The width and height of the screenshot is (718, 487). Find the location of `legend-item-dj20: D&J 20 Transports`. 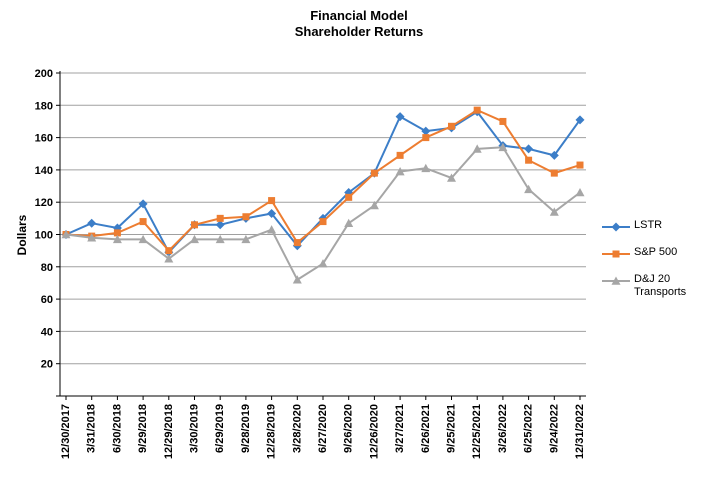

legend-item-dj20: D&J 20 Transports is located at coordinates (658, 286).